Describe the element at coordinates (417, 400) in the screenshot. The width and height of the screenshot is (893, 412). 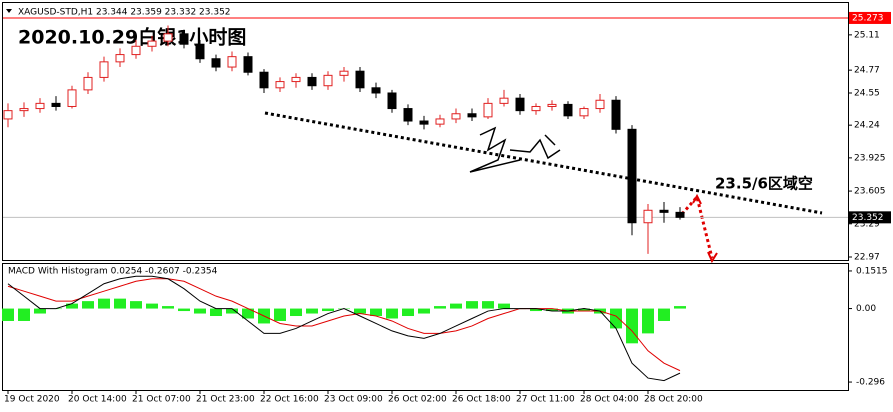
I see `x-tick-label: 26 Oct 02:00` at that location.